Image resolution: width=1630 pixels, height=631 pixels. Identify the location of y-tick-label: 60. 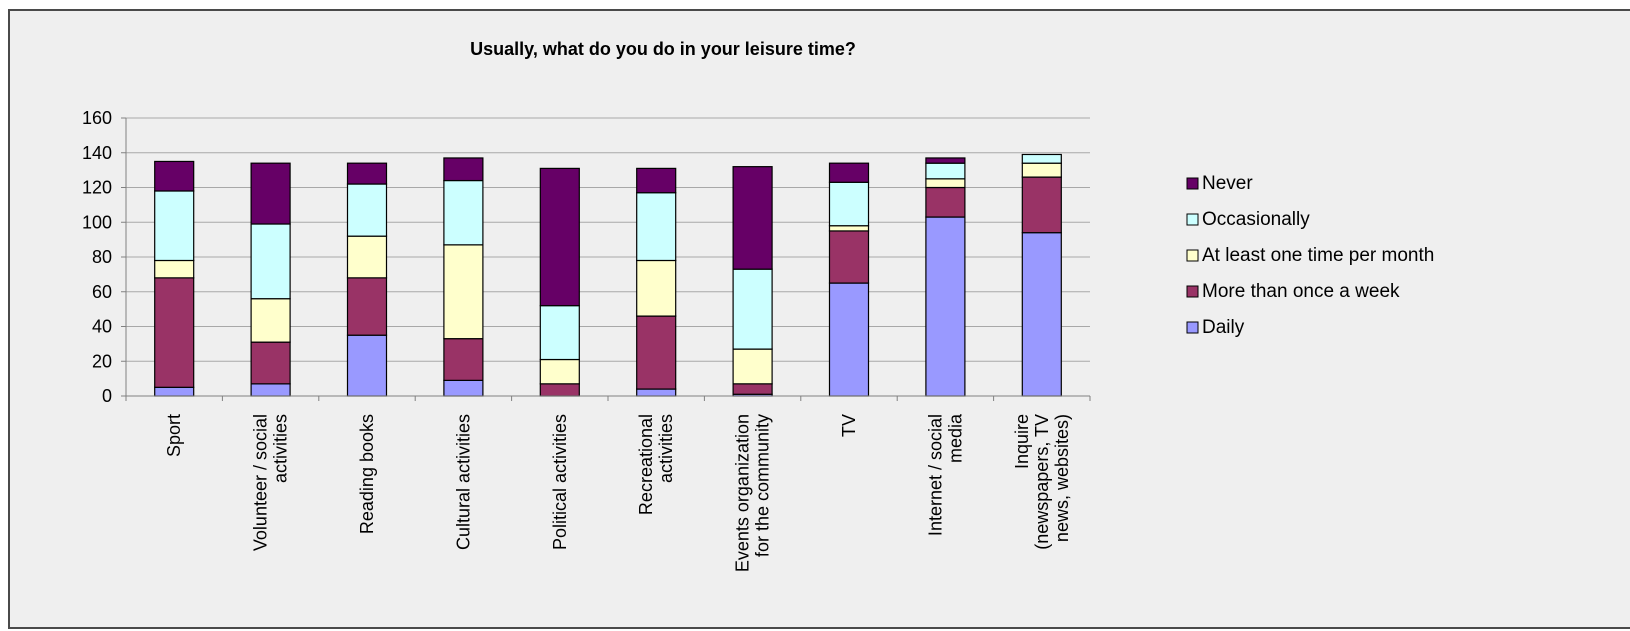
(102, 292).